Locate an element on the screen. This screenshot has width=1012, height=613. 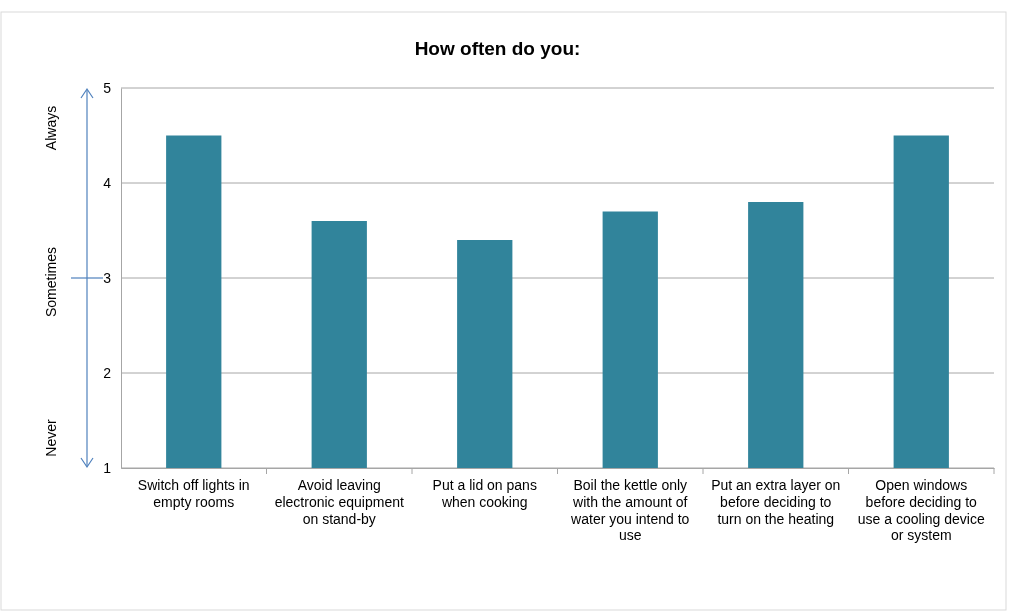
y-tick-label: 3 is located at coordinates (107, 277).